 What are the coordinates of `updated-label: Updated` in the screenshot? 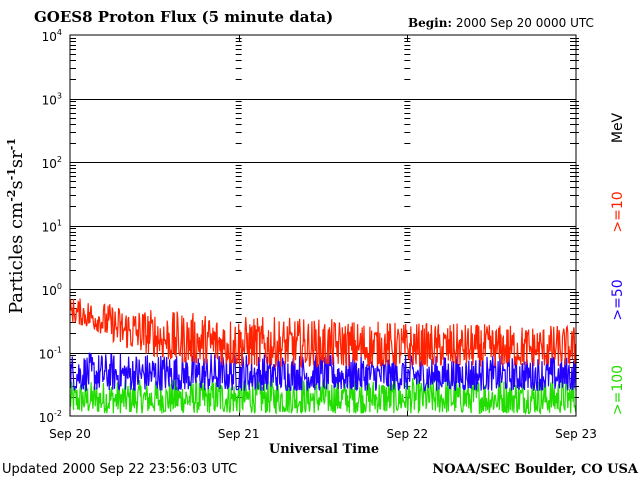 It's located at (29, 469).